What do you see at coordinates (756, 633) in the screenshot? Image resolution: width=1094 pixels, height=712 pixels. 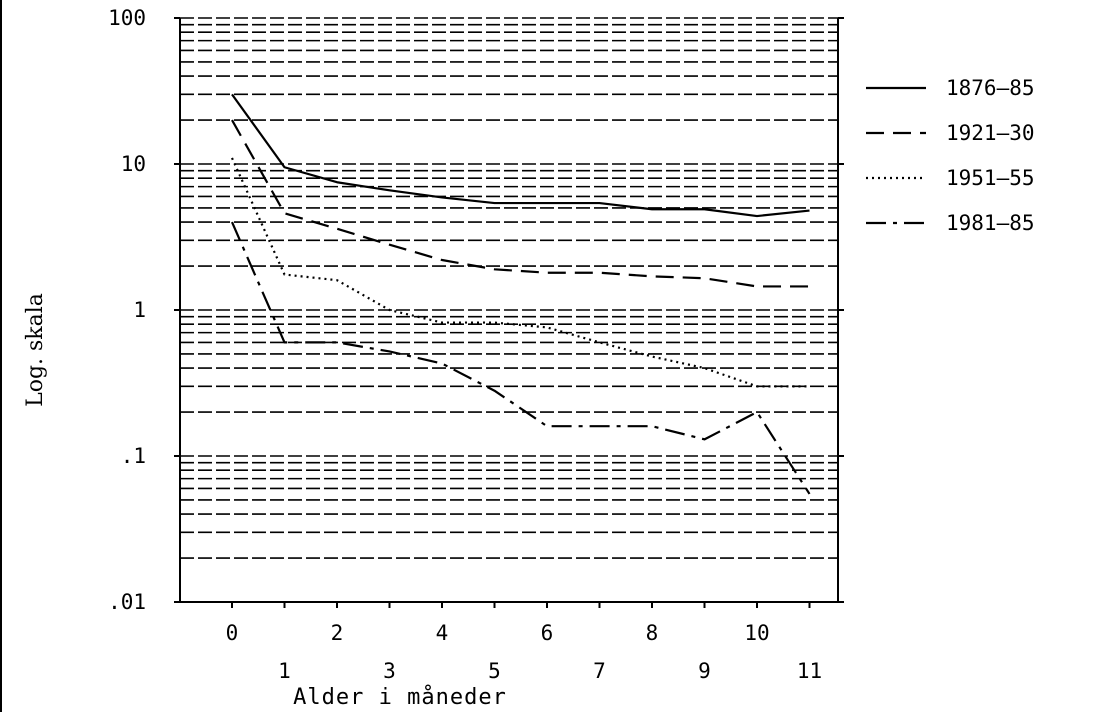 I see `x-tick-label: 10` at bounding box center [756, 633].